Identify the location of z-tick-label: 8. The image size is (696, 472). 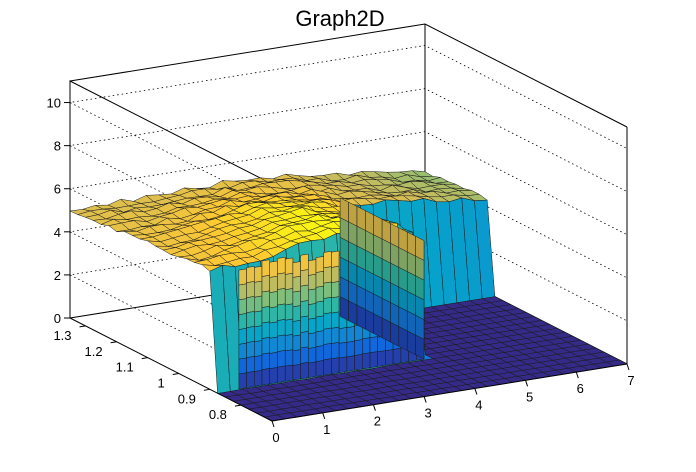
(57, 146).